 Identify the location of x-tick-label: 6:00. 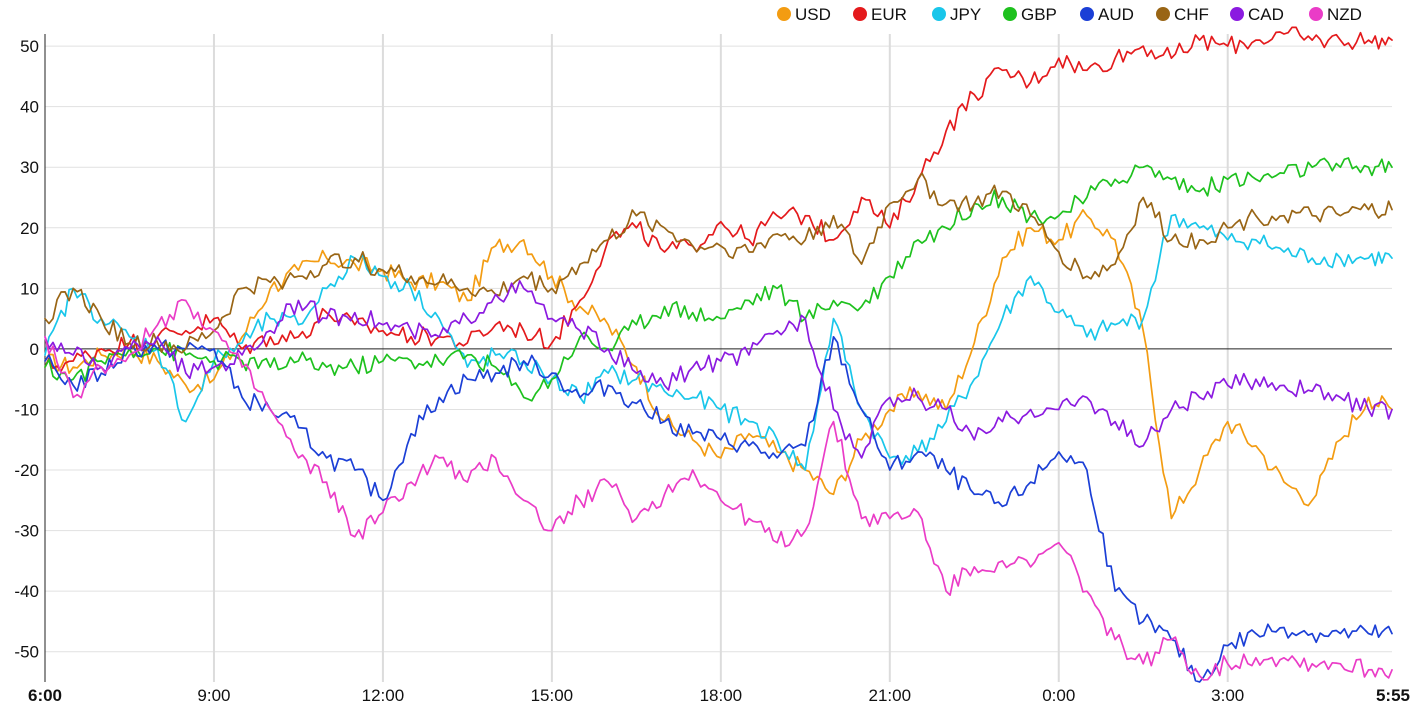
(45, 695).